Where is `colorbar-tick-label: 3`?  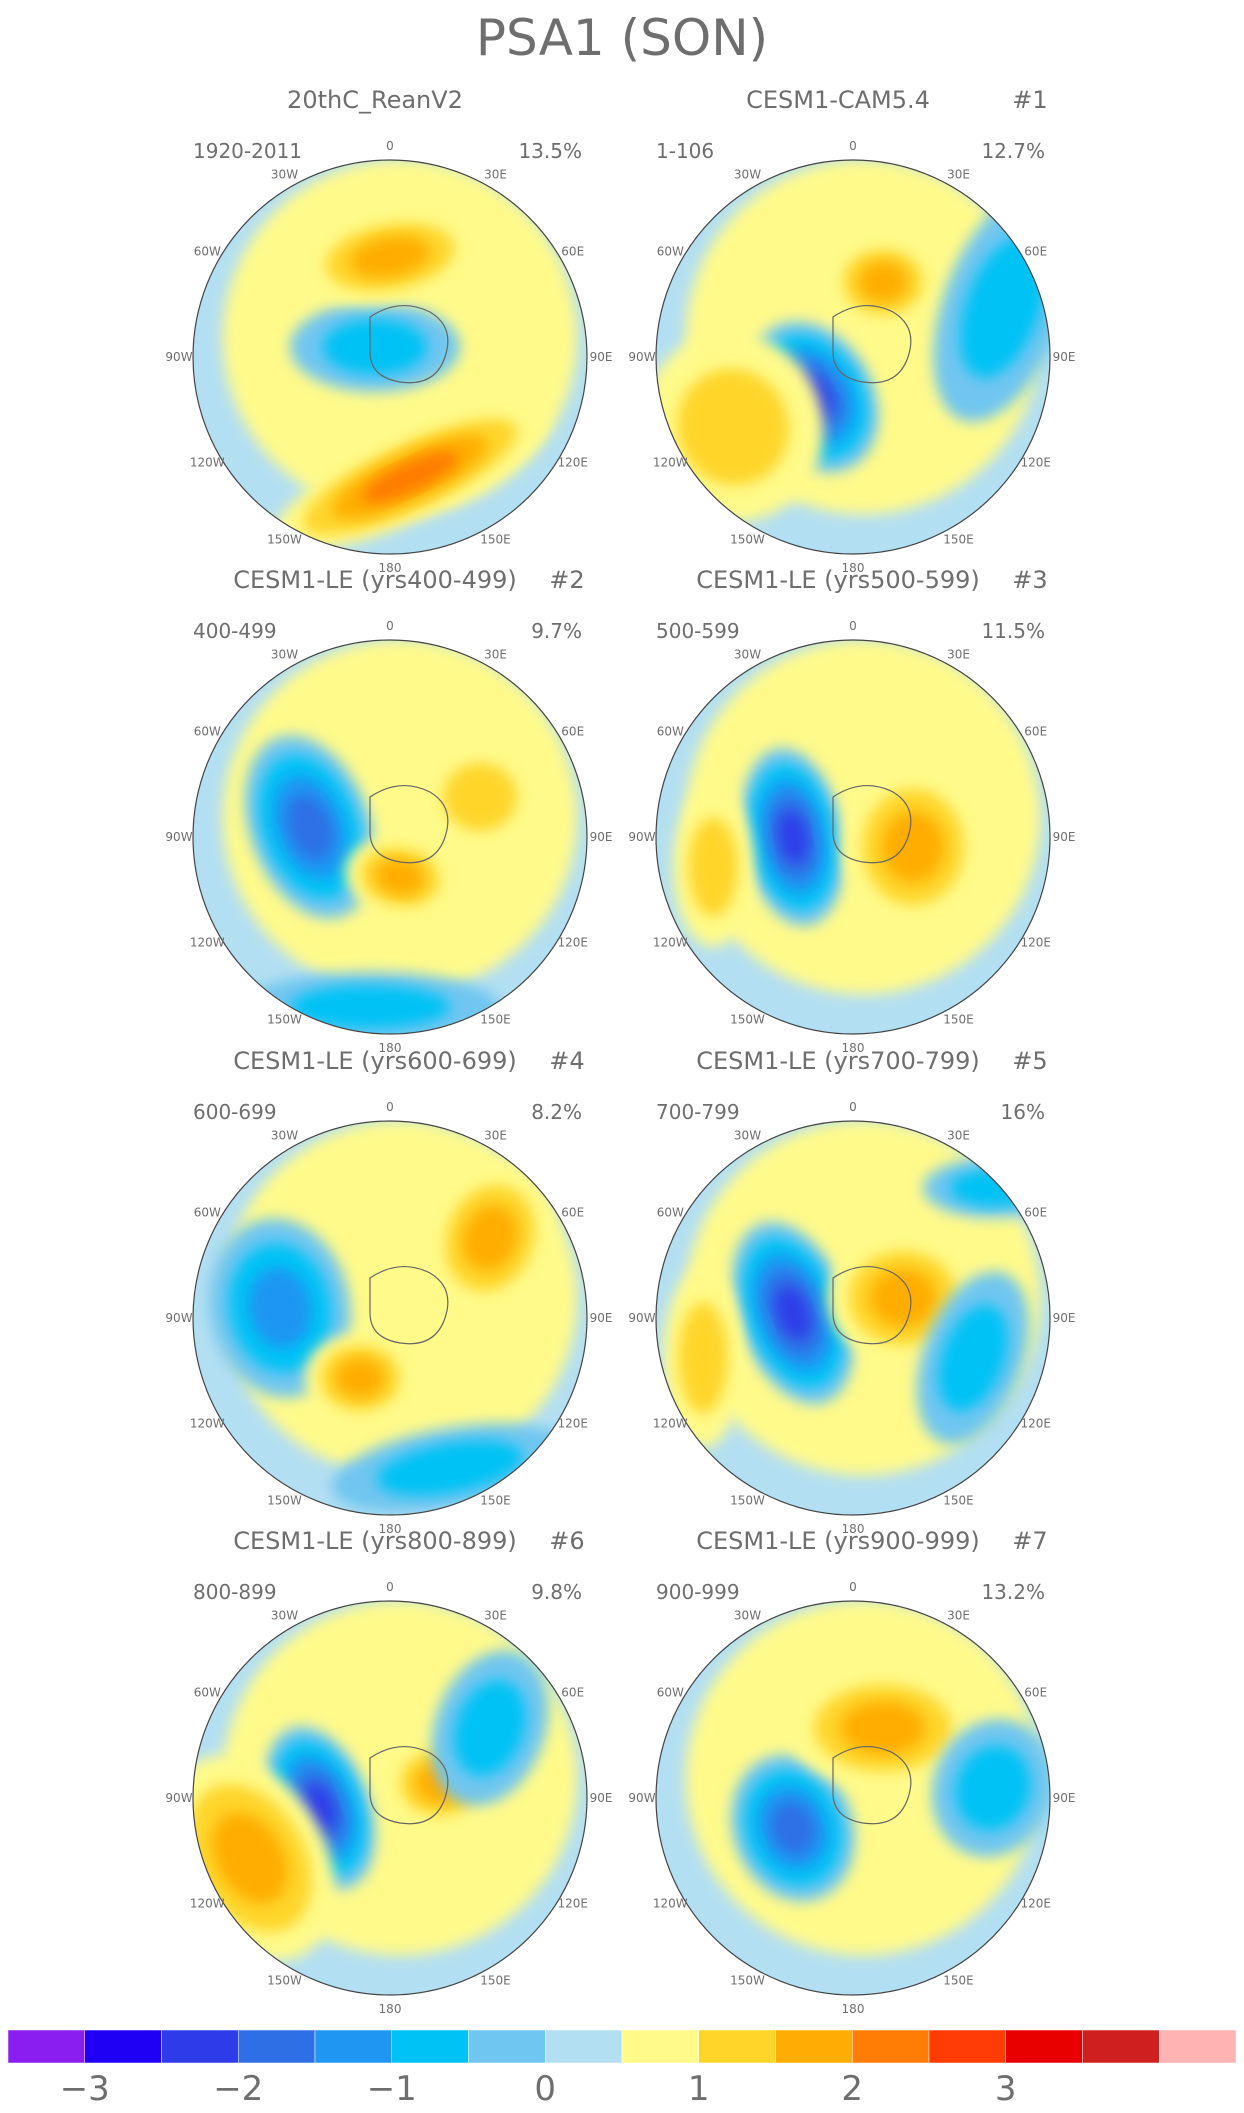 colorbar-tick-label: 3 is located at coordinates (1006, 2089).